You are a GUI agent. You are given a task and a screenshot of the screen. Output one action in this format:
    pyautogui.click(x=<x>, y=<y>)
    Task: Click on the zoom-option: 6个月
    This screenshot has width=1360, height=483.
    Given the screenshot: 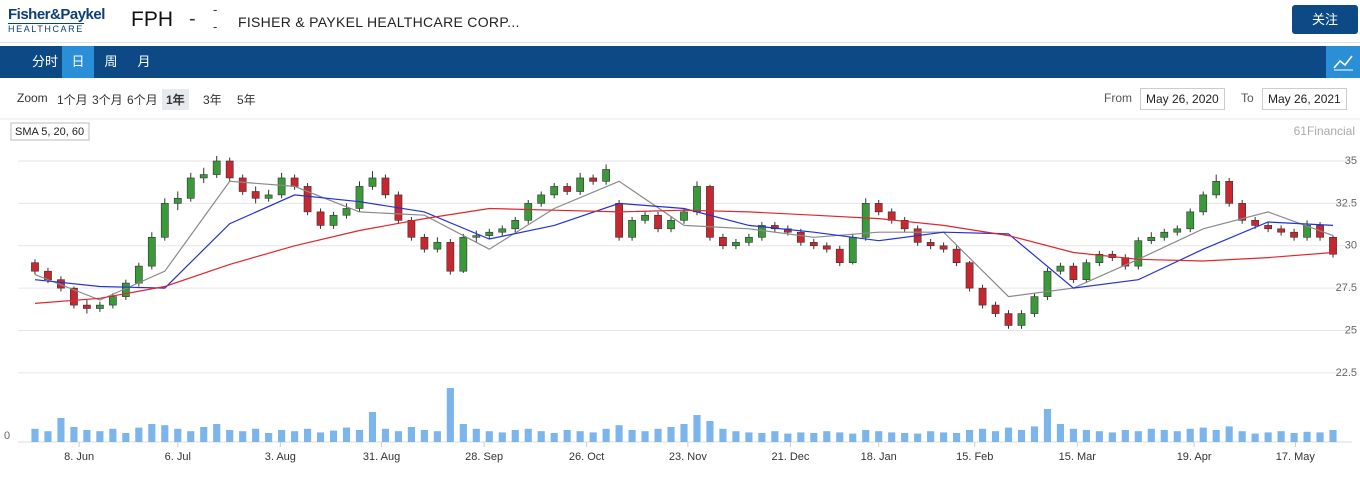 What is the action you would take?
    pyautogui.click(x=142, y=100)
    